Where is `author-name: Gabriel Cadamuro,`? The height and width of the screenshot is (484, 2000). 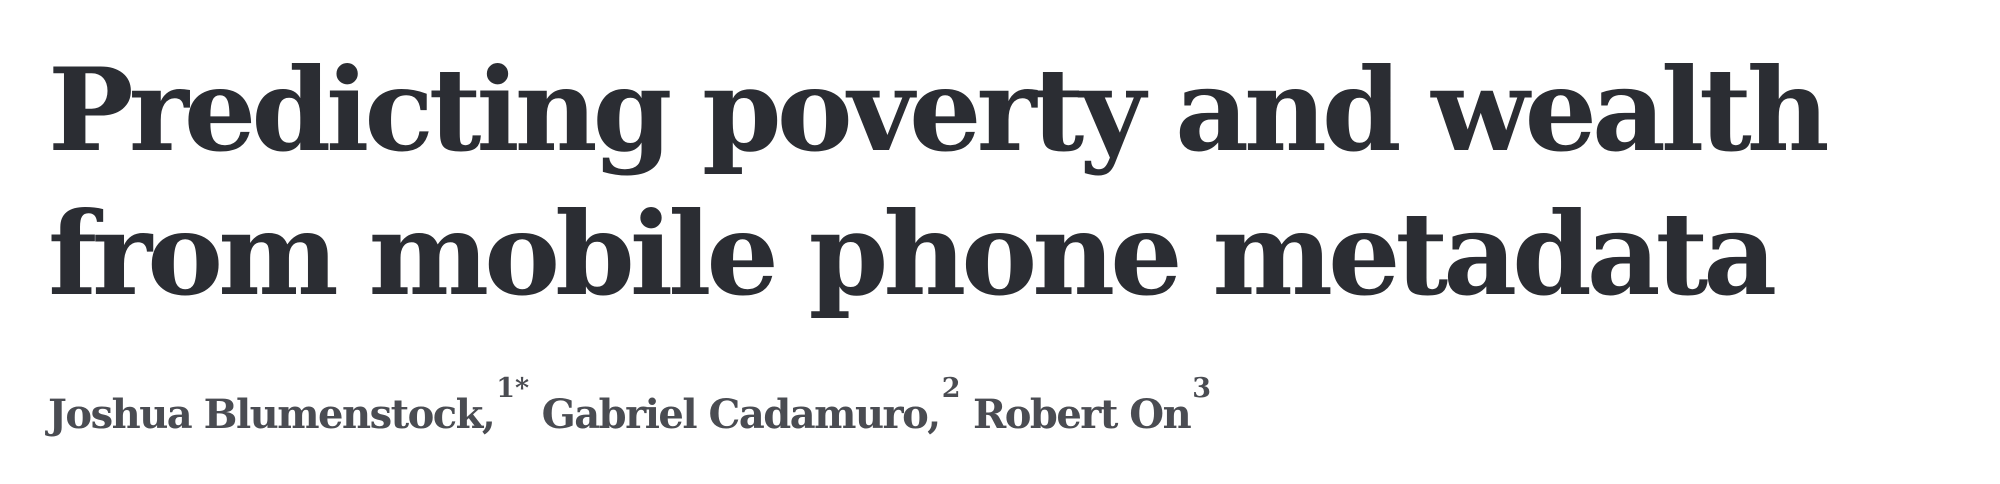
author-name: Gabriel Cadamuro, is located at coordinates (741, 415).